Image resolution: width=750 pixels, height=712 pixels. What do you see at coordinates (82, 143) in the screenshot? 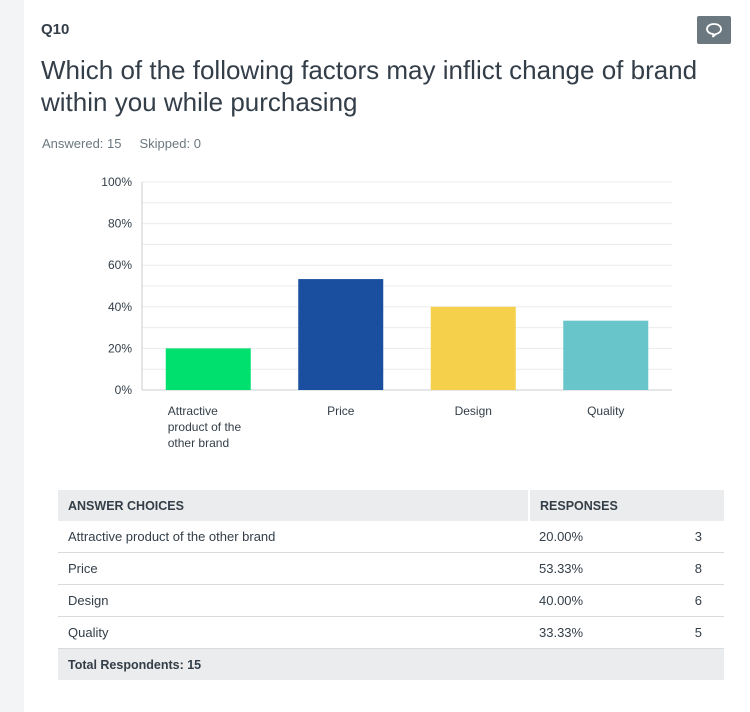
I see `answered-count: Answered: 15` at bounding box center [82, 143].